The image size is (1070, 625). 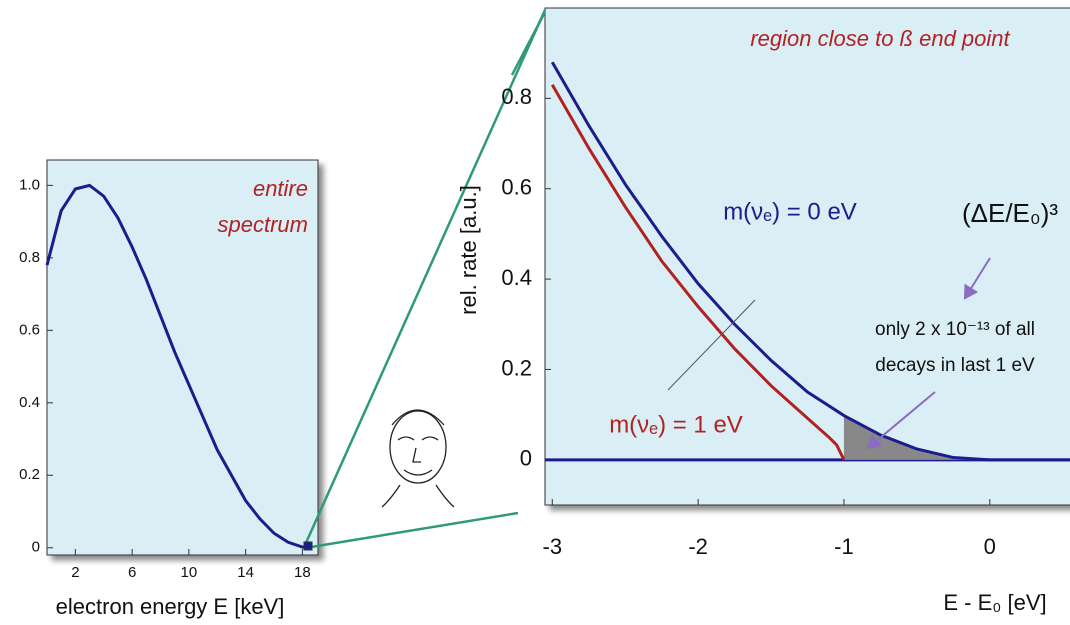 I want to click on y-tick-label: 1.0, so click(x=29, y=184).